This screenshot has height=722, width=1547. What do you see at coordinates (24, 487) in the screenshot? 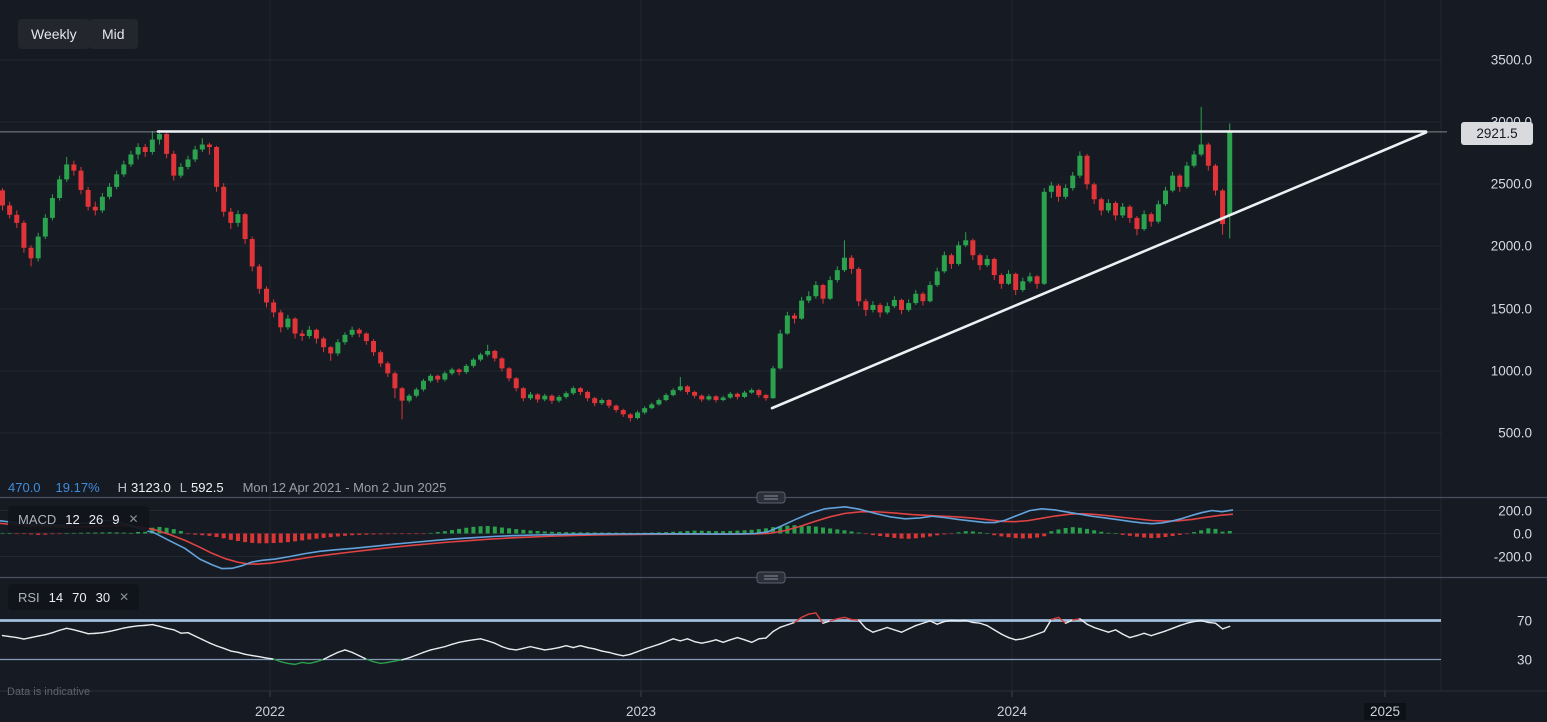
I see `change-value: 470.0` at bounding box center [24, 487].